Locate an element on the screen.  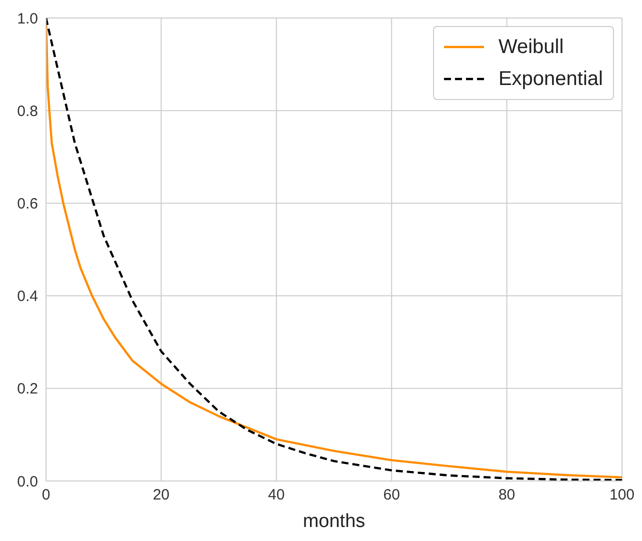
x-tick-label: 20 is located at coordinates (161, 495).